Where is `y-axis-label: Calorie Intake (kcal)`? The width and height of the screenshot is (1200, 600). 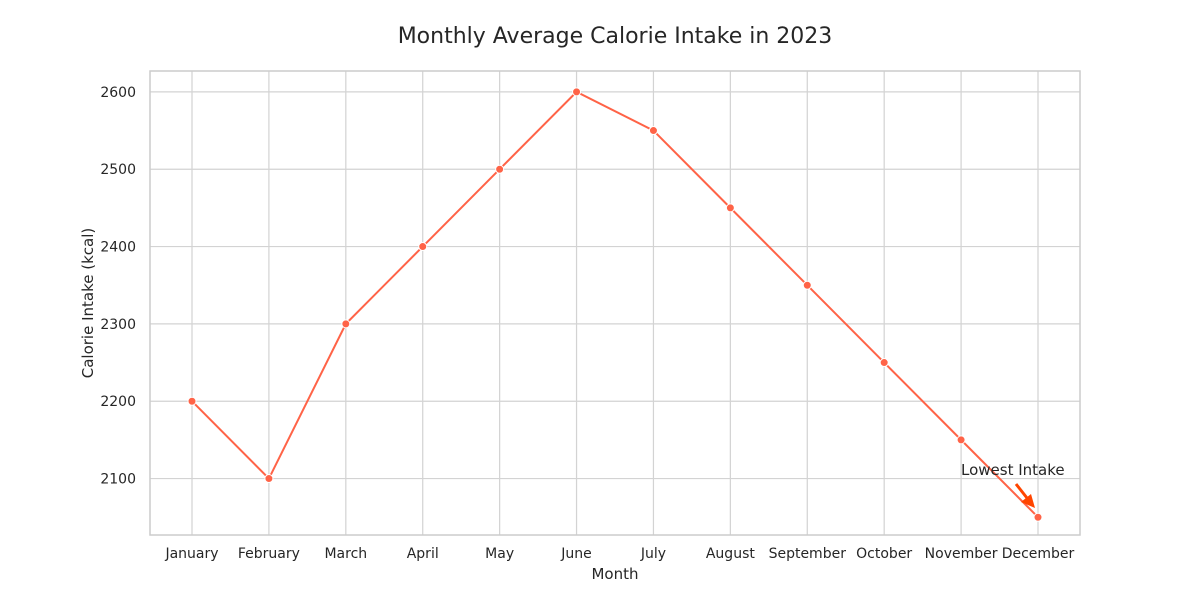
y-axis-label: Calorie Intake (kcal) is located at coordinates (88, 303).